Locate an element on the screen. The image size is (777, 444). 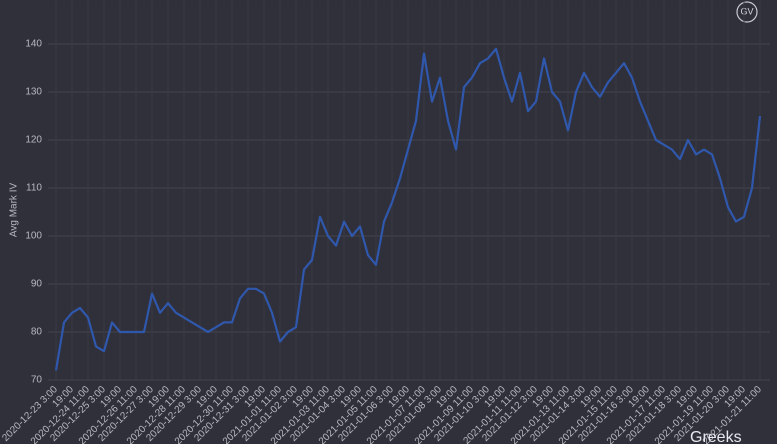
logo-ring is located at coordinates (747, 12).